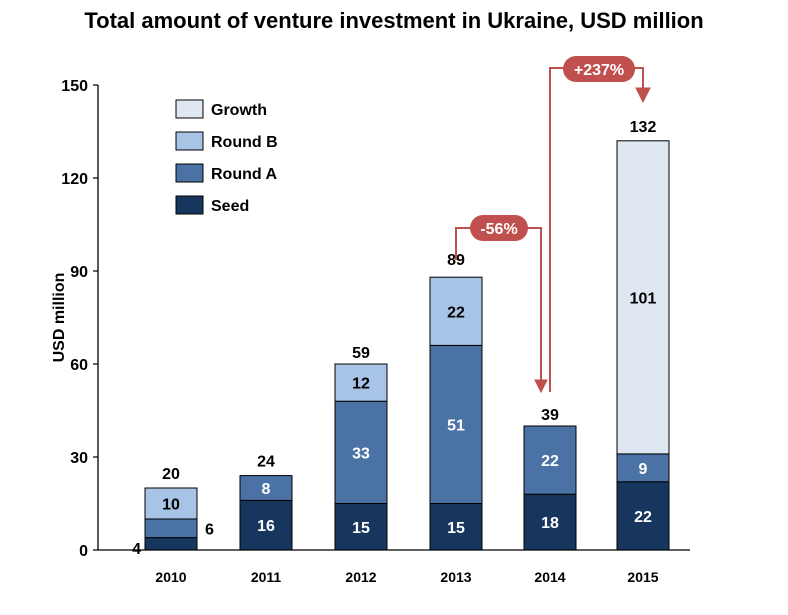 Image resolution: width=788 pixels, height=615 pixels. What do you see at coordinates (244, 142) in the screenshot?
I see `legend-label: Round B` at bounding box center [244, 142].